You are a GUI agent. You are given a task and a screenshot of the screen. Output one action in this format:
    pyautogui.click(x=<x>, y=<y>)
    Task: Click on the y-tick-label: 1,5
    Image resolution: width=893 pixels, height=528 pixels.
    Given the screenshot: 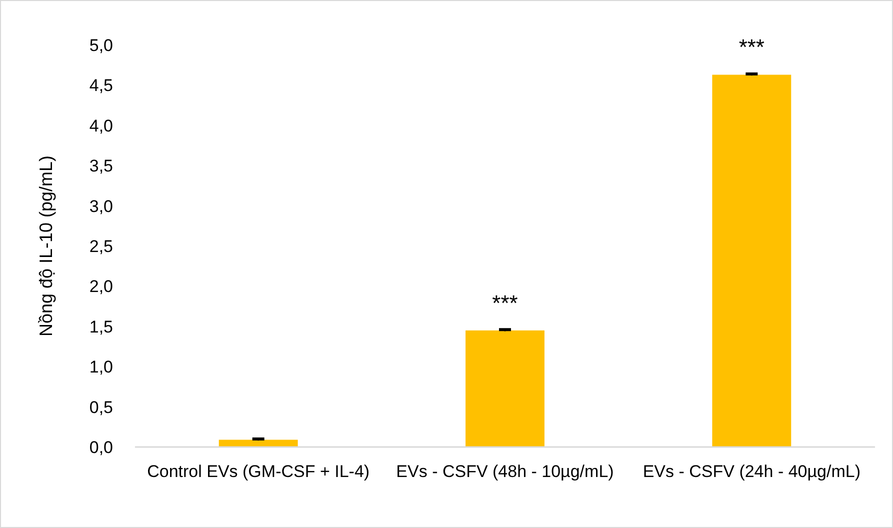 What is the action you would take?
    pyautogui.click(x=101, y=326)
    